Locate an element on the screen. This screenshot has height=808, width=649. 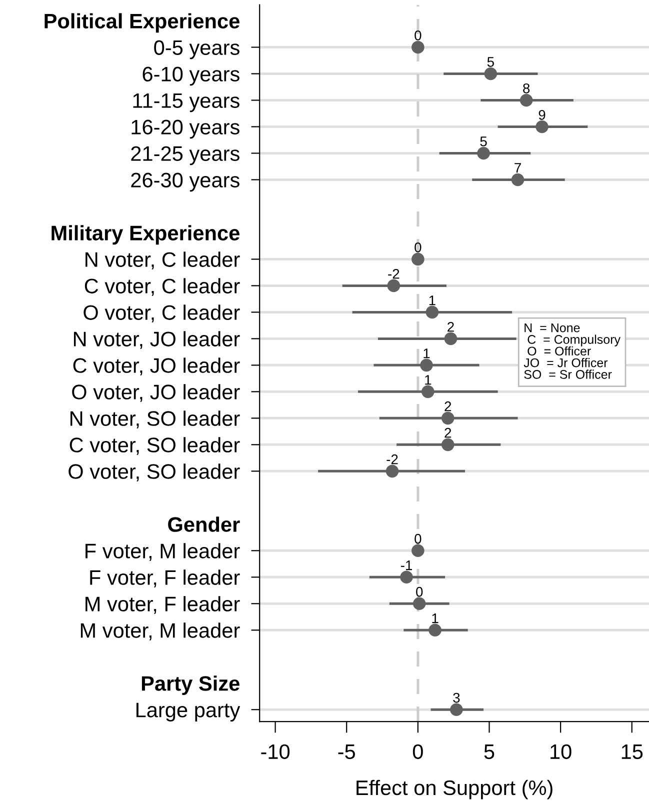
x-tick-label: -5 is located at coordinates (346, 752).